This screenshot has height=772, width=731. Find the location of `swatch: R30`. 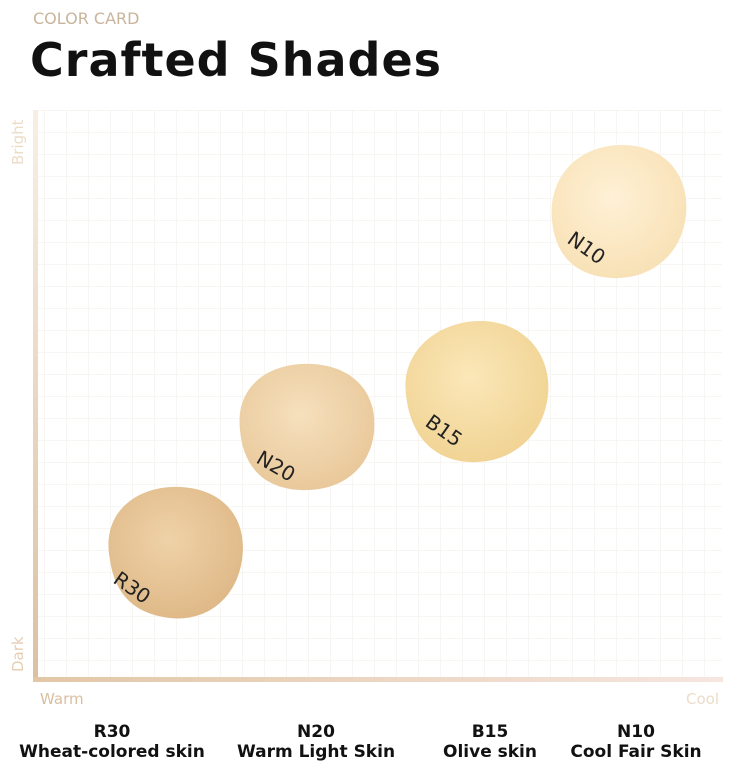

swatch: R30 is located at coordinates (175, 552).